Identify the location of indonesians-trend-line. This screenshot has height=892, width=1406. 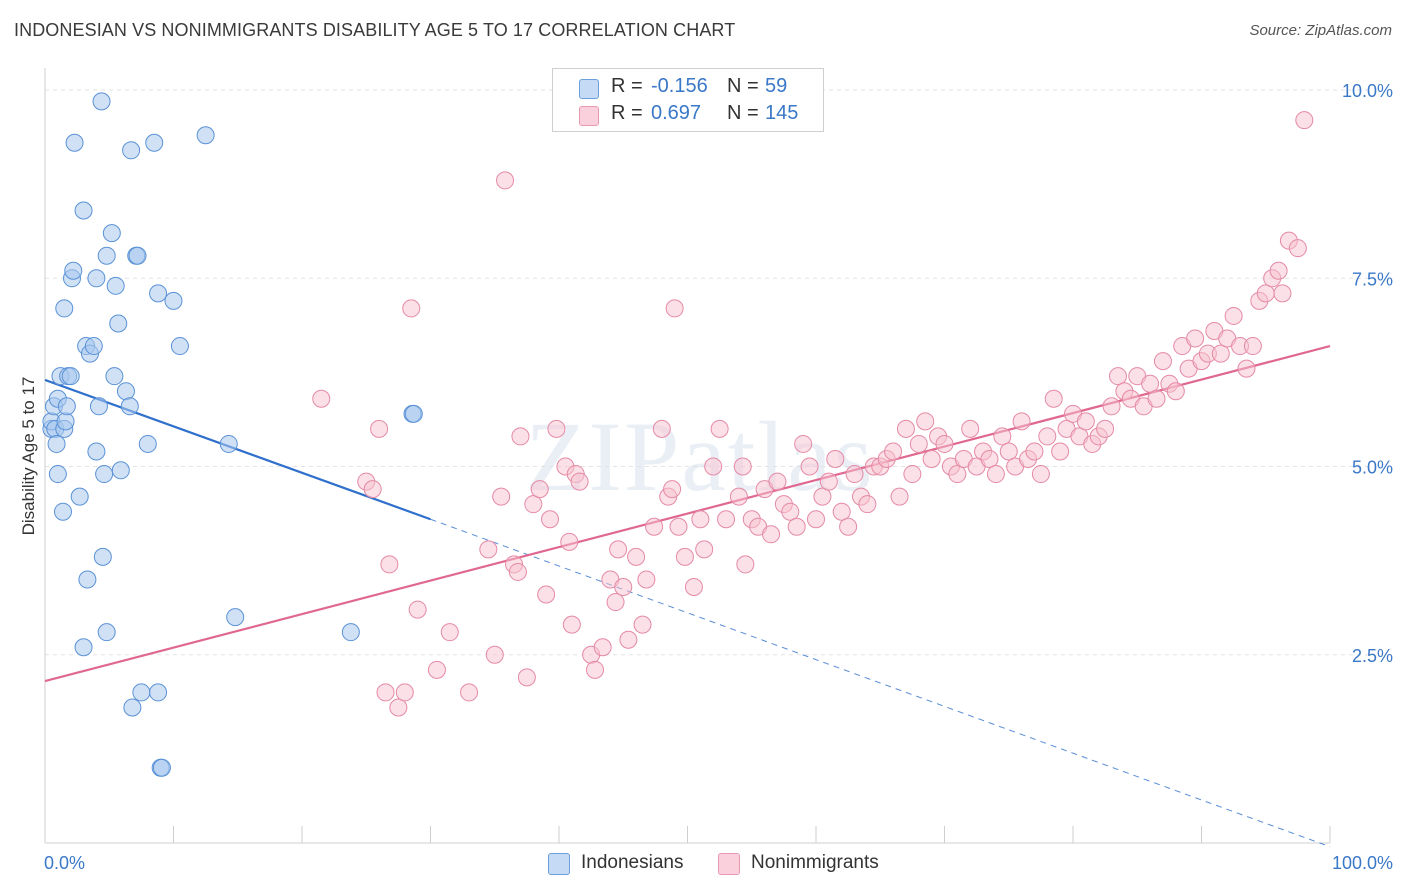
(237, 449).